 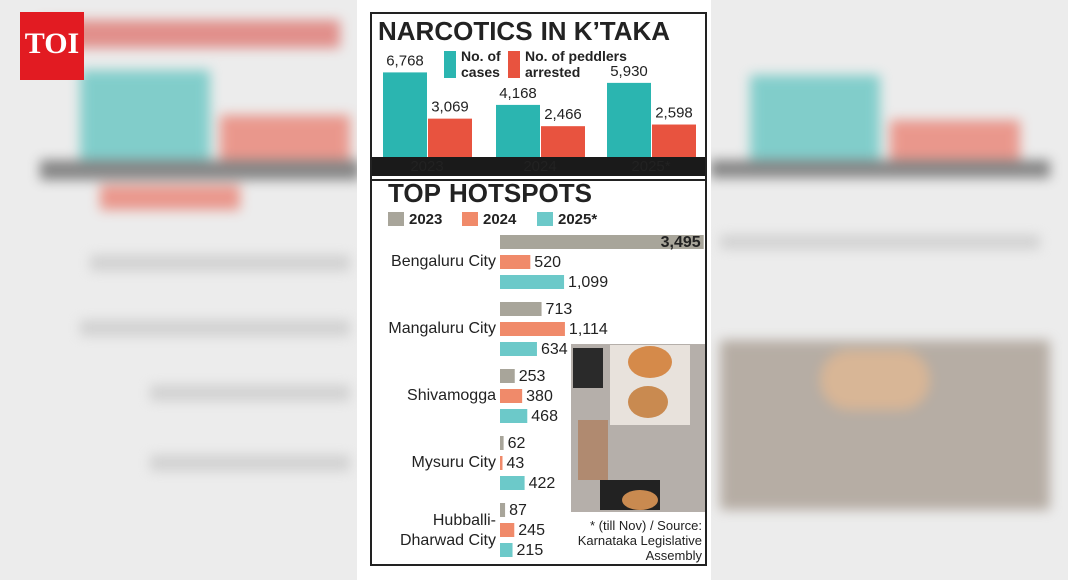 What do you see at coordinates (559, 309) in the screenshot?
I see `value-label: 713` at bounding box center [559, 309].